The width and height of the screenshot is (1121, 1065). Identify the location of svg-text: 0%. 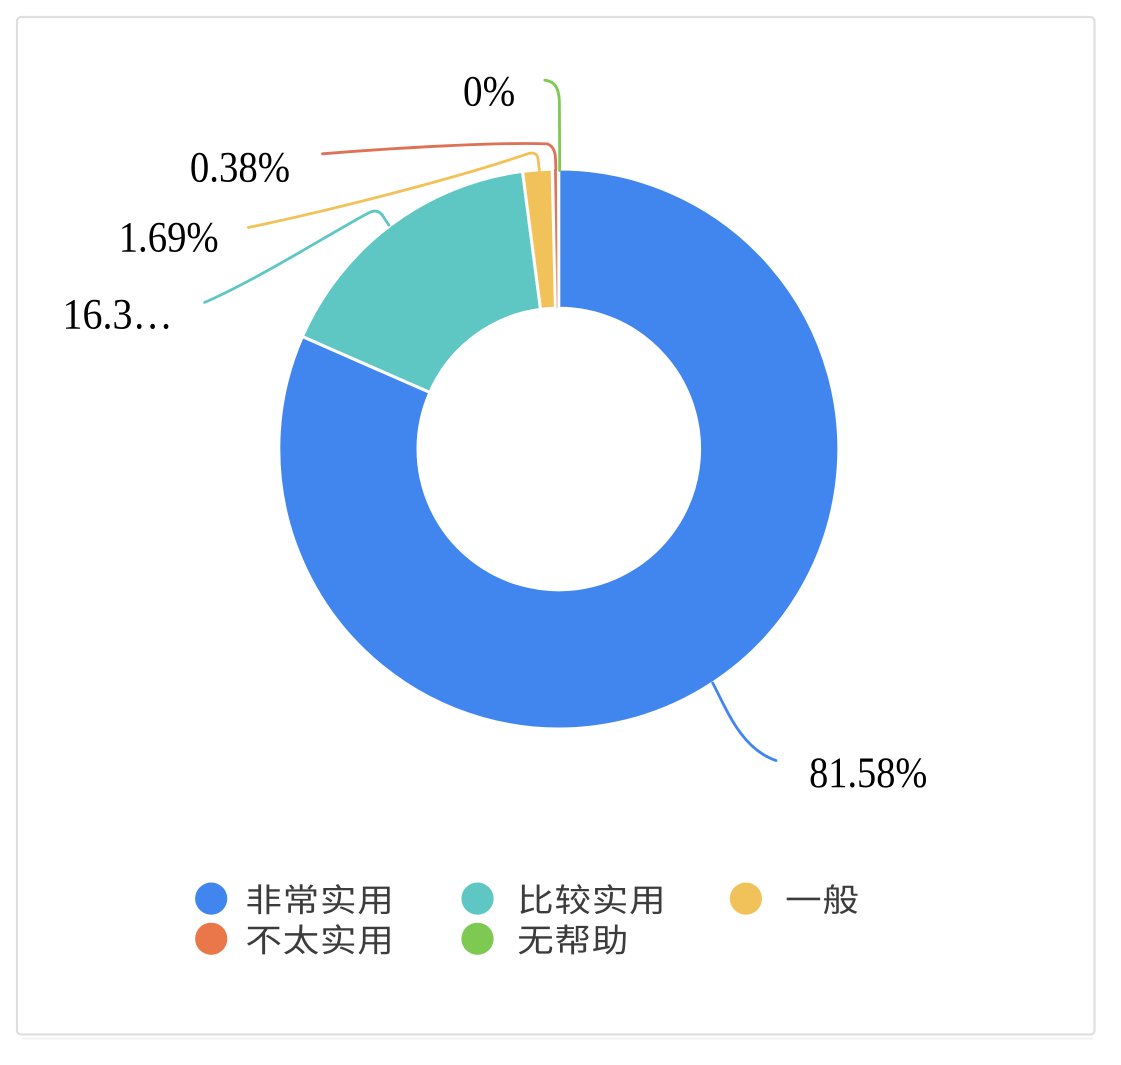
(489, 92).